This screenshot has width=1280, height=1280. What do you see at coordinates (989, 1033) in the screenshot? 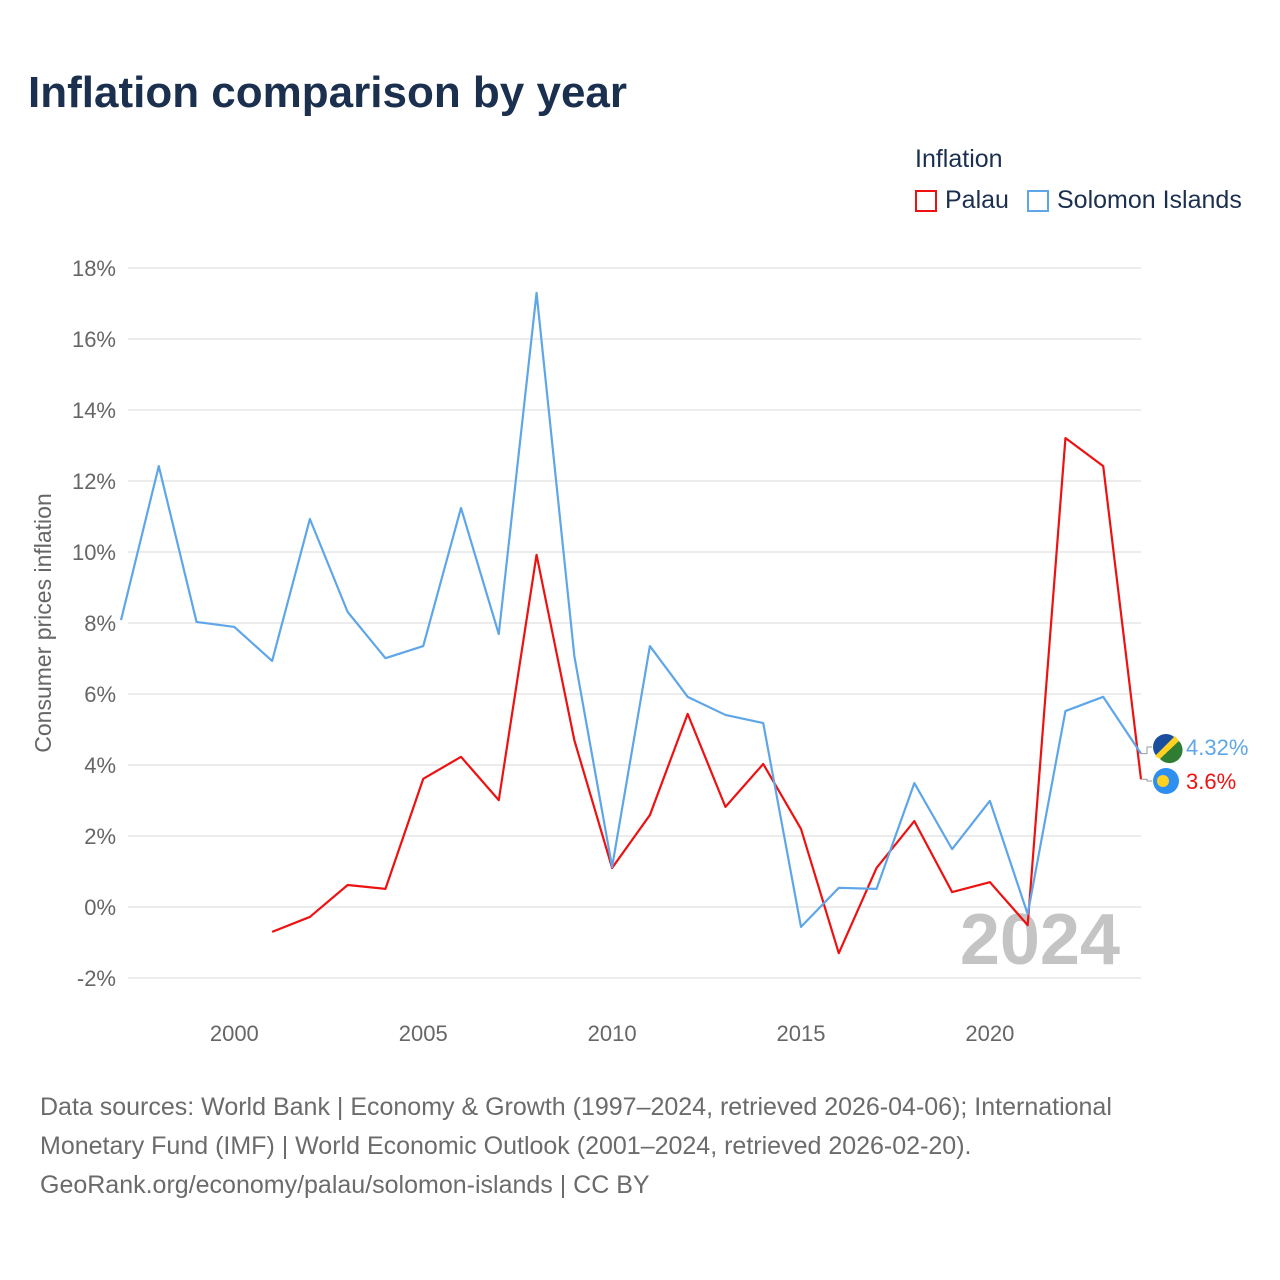
I see `x-tick-label: 2020` at bounding box center [989, 1033].